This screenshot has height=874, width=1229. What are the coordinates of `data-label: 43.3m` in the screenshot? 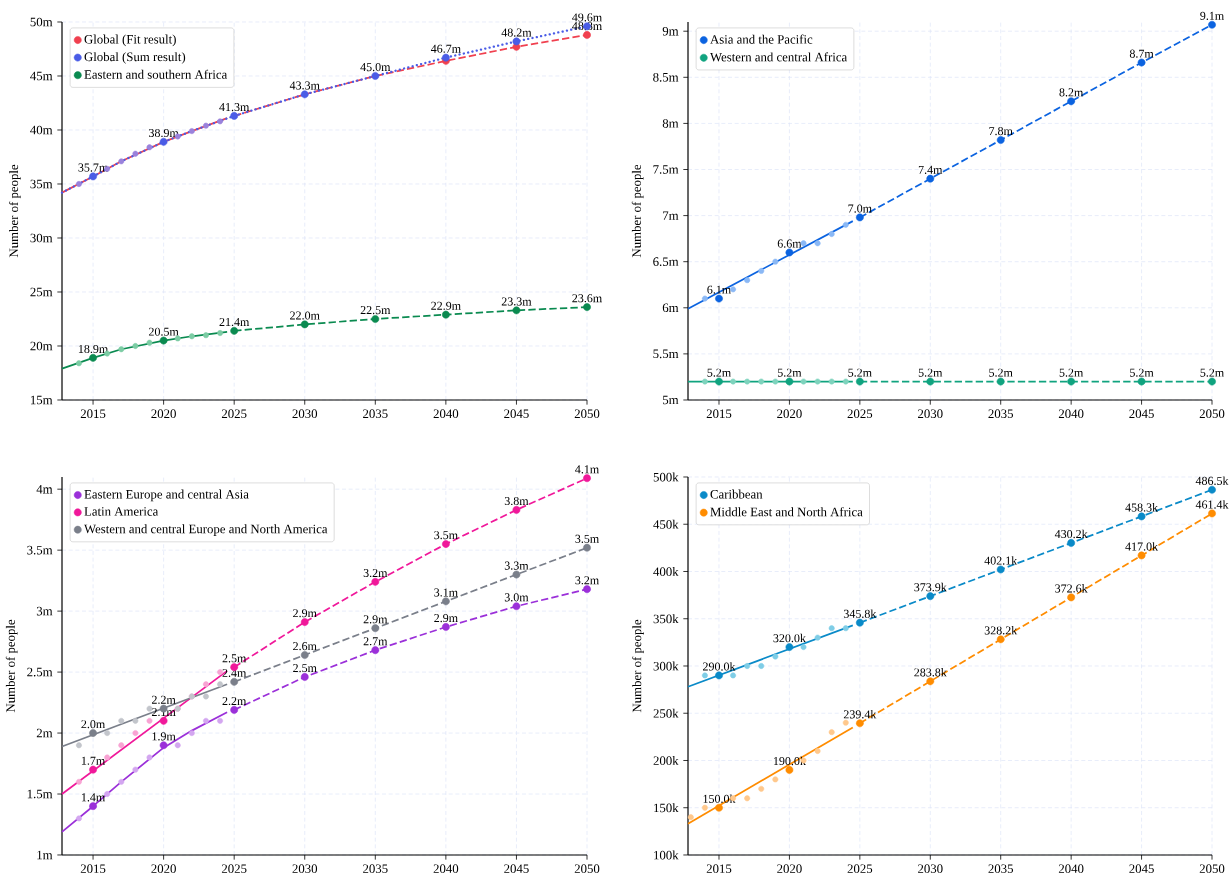 It's located at (304, 85).